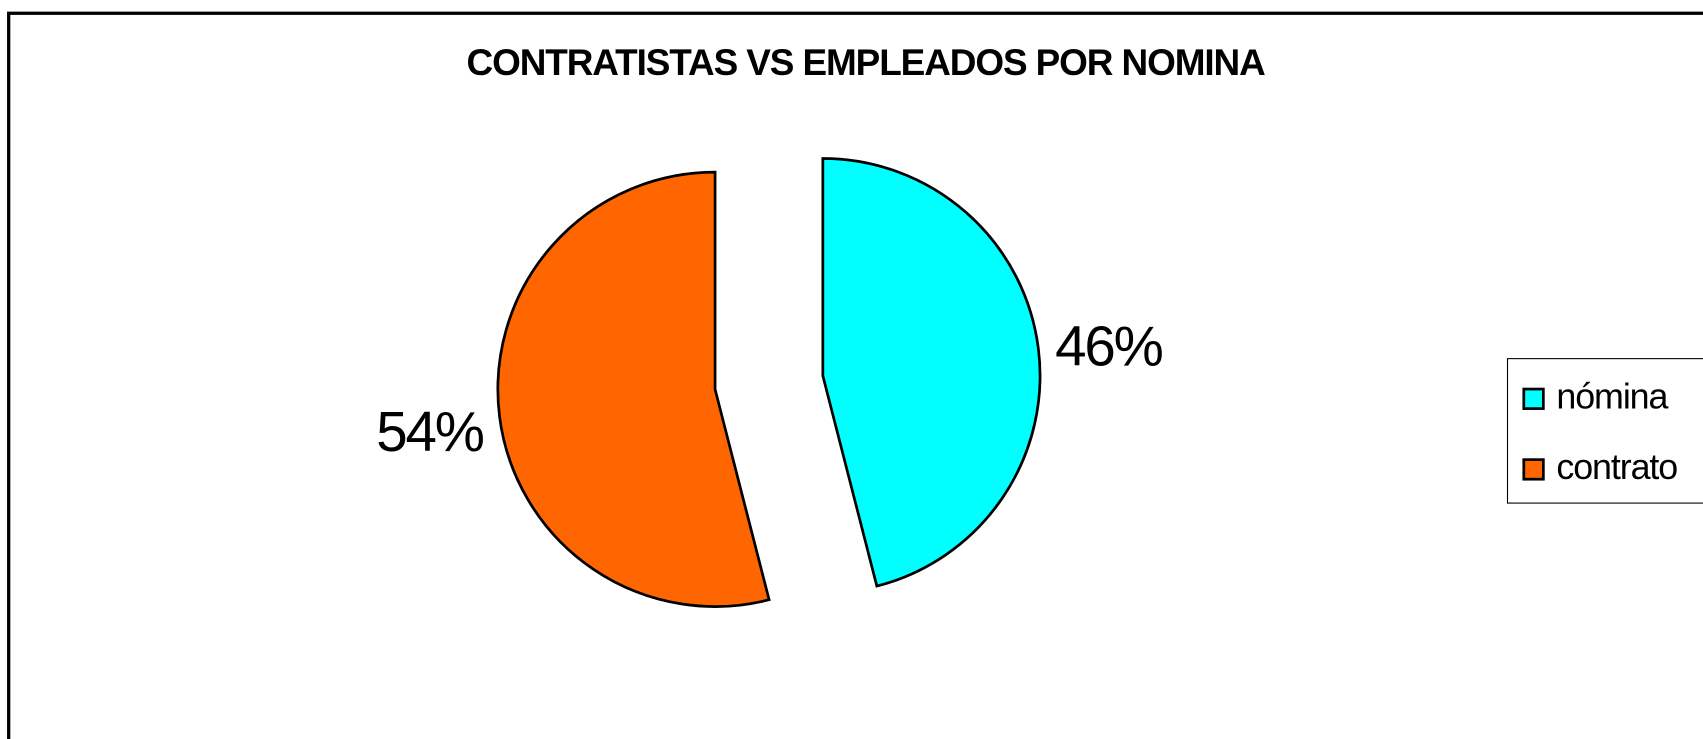  What do you see at coordinates (1616, 467) in the screenshot?
I see `legend-label: contrato` at bounding box center [1616, 467].